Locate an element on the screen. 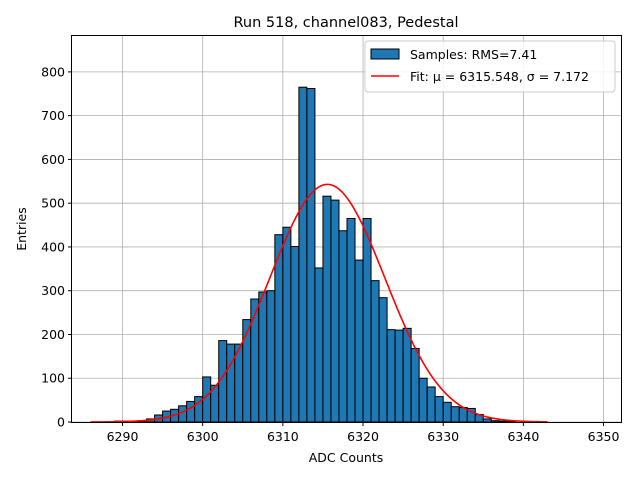  x-tick-label: 6290 is located at coordinates (123, 436).